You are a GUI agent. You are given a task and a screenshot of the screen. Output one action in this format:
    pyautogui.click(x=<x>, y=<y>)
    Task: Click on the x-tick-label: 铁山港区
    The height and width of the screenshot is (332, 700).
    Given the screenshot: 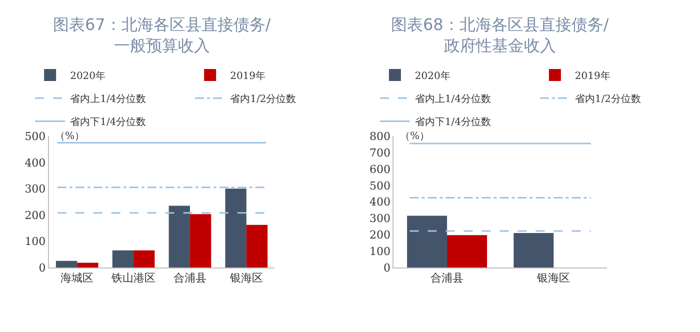 What is the action you would take?
    pyautogui.click(x=133, y=278)
    